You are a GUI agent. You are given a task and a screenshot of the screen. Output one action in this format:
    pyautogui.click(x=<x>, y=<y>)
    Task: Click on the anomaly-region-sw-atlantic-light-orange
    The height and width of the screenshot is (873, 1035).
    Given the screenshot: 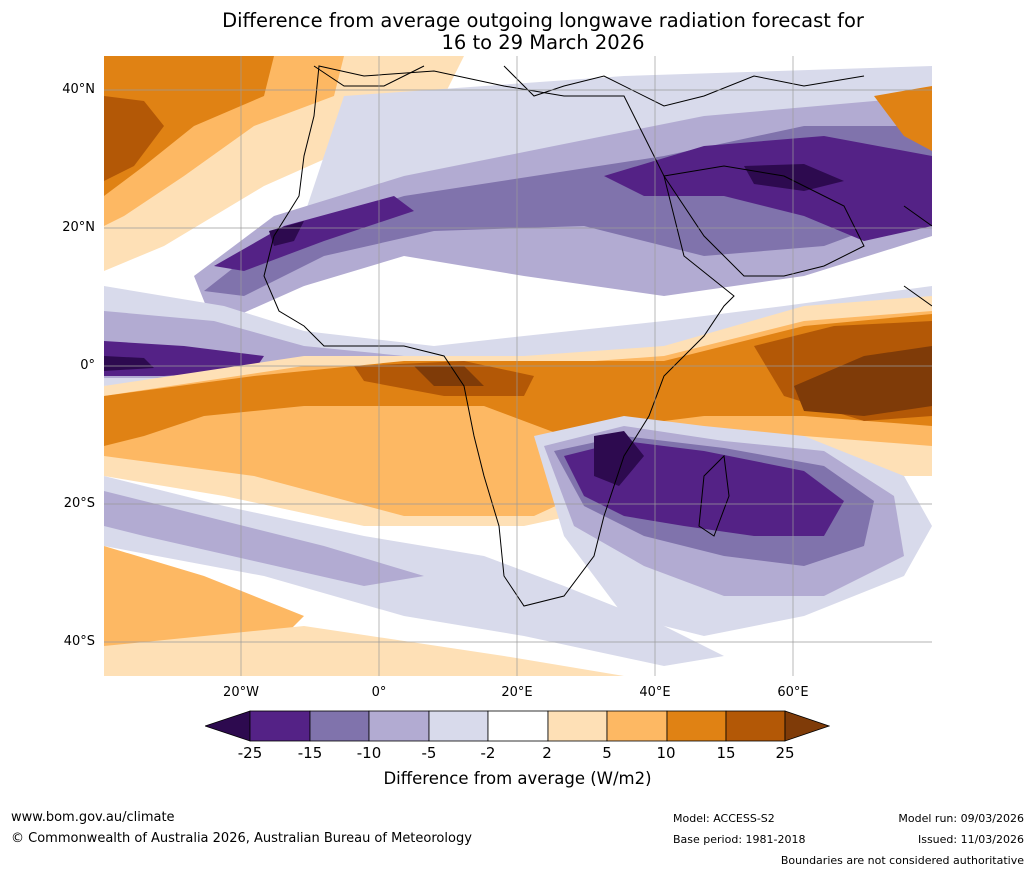 What is the action you would take?
    pyautogui.click(x=364, y=651)
    